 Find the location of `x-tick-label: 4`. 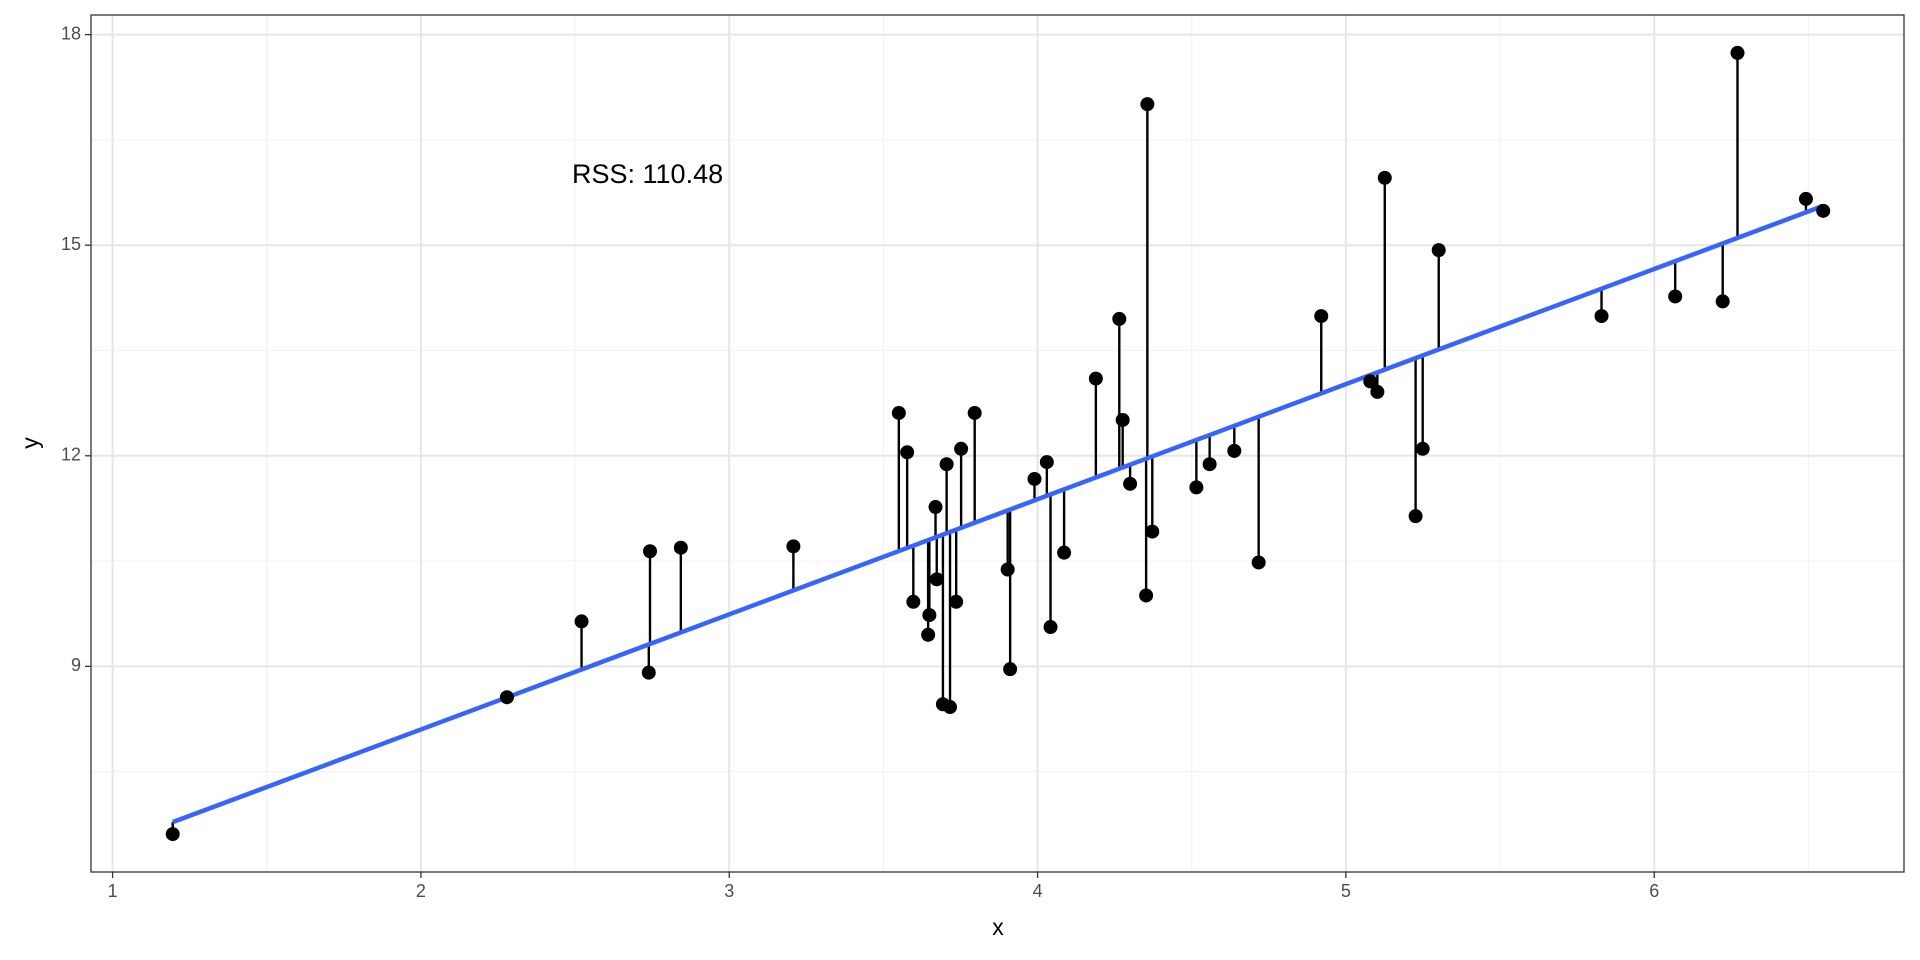

x-tick-label: 4 is located at coordinates (1038, 891).